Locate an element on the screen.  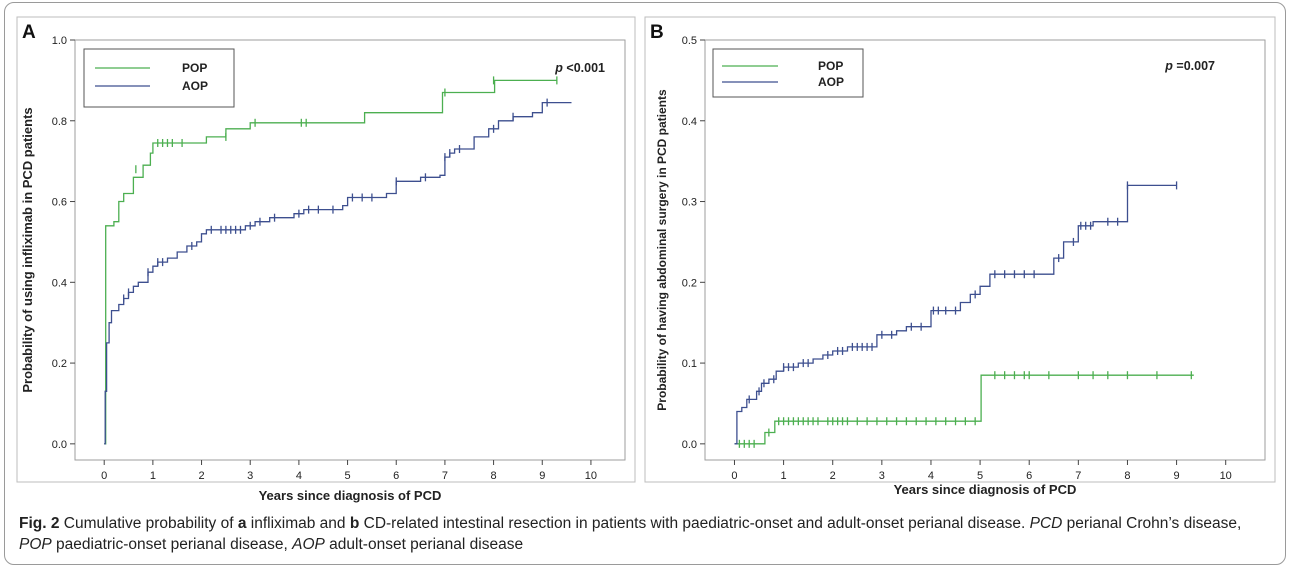
panel-a-pvalue: p <0.001 is located at coordinates (579, 68).